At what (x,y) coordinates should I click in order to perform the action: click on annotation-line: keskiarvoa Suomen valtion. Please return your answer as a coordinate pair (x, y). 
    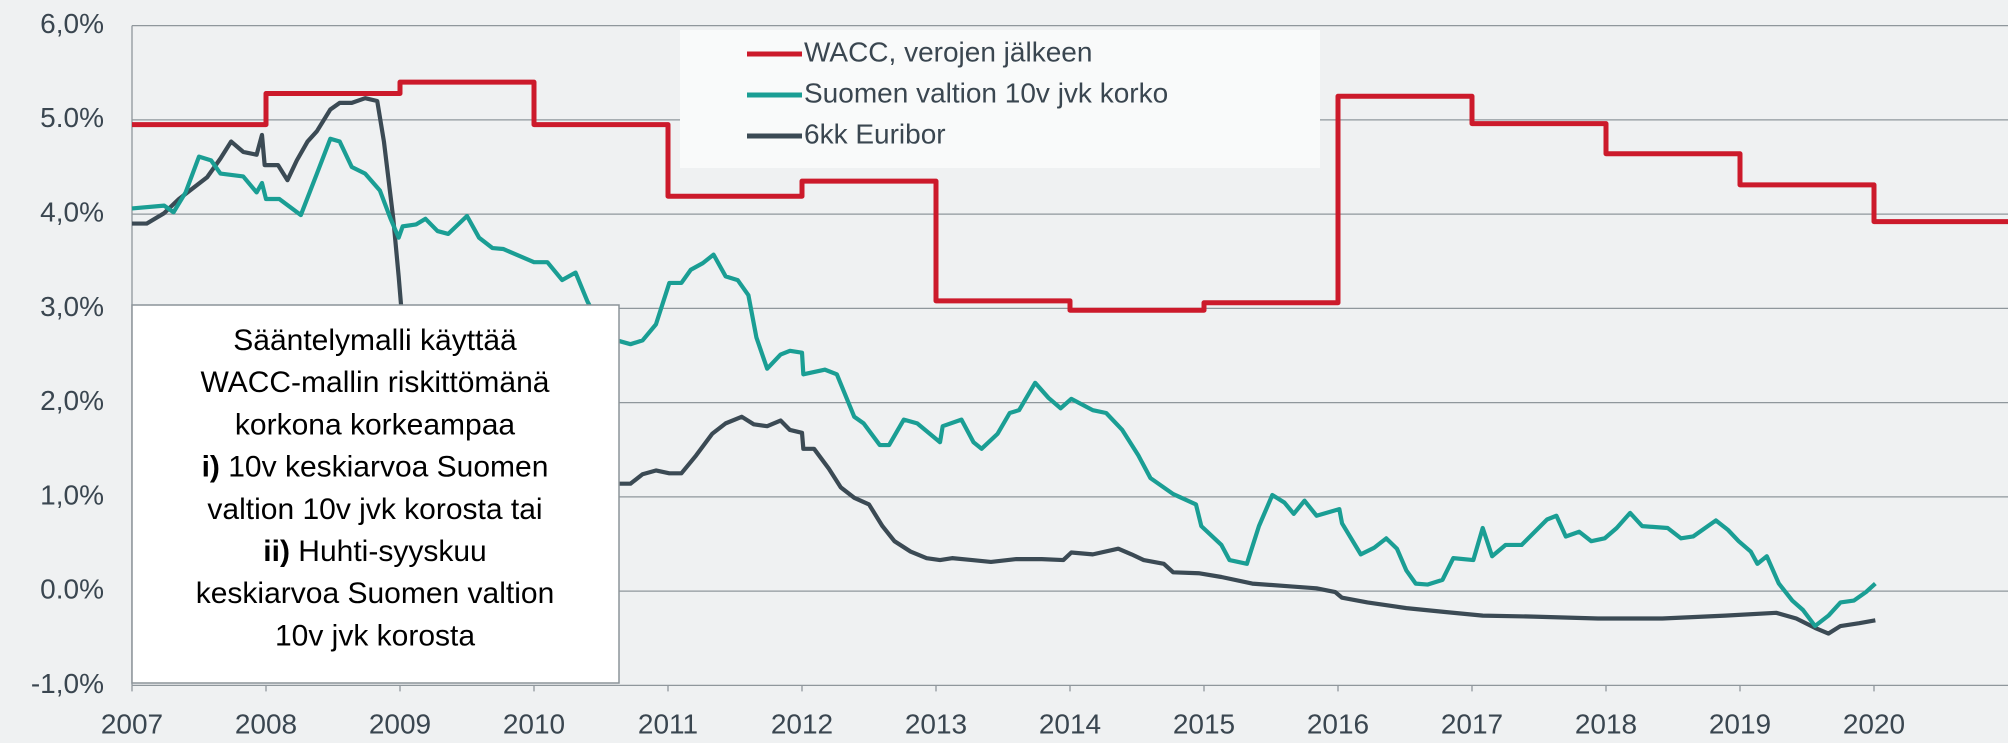
    Looking at the image, I should click on (375, 593).